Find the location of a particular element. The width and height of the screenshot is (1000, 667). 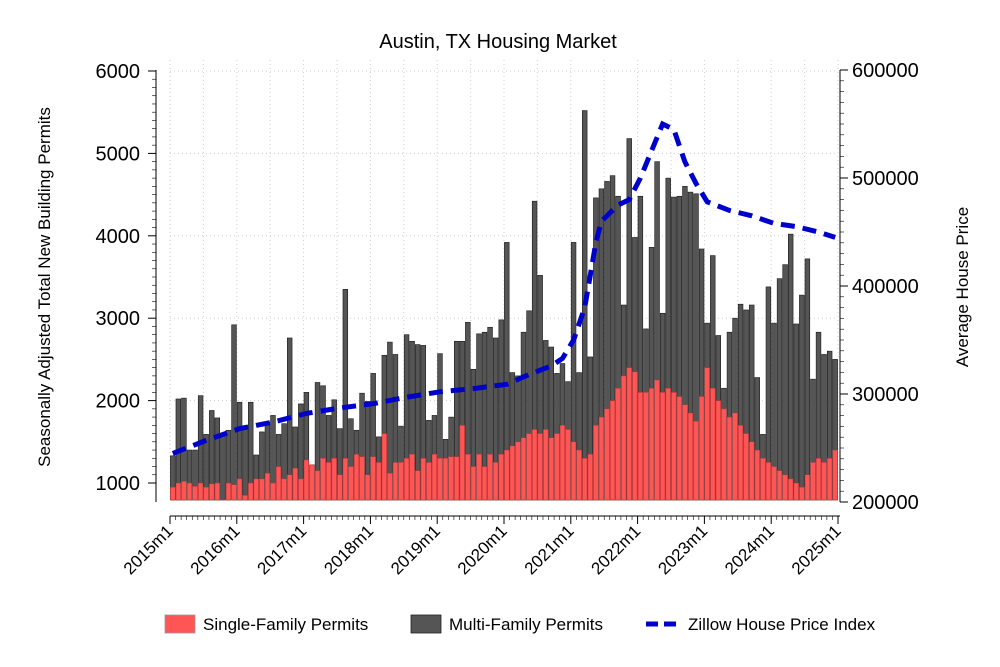

y-tick-label: 3000 is located at coordinates (118, 319).